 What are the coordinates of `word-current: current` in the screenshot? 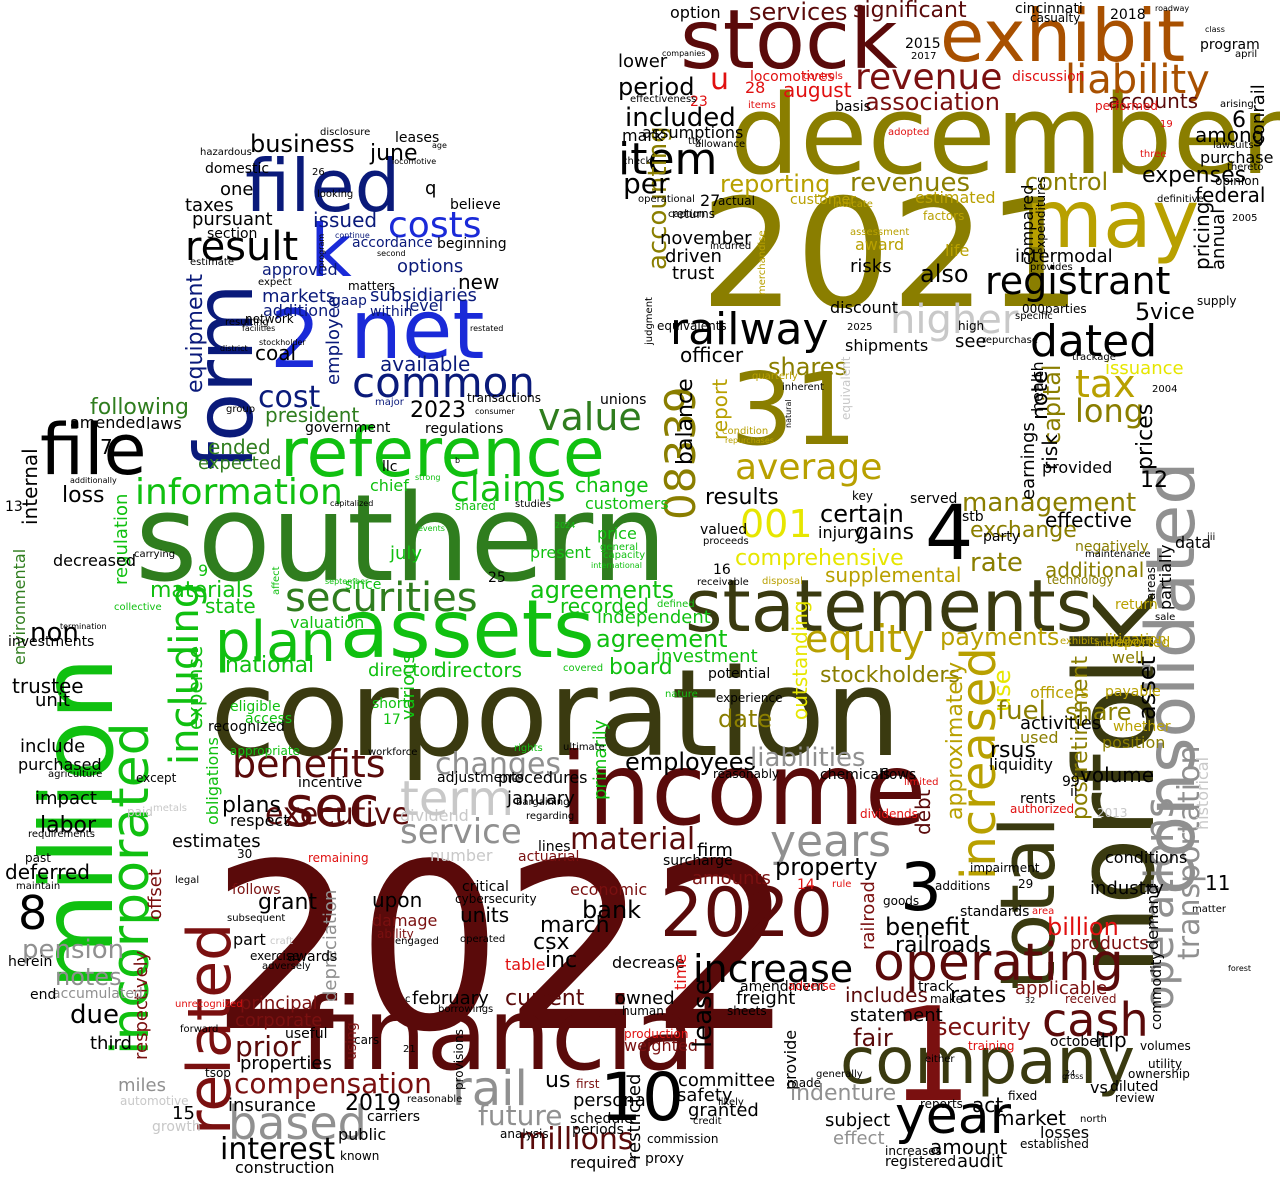 It's located at (545, 998).